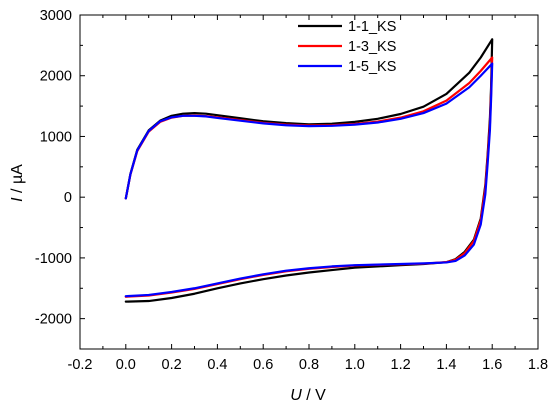 The image size is (550, 411). What do you see at coordinates (314, 395) in the screenshot?
I see `x-axis-title-unit: / V` at bounding box center [314, 395].